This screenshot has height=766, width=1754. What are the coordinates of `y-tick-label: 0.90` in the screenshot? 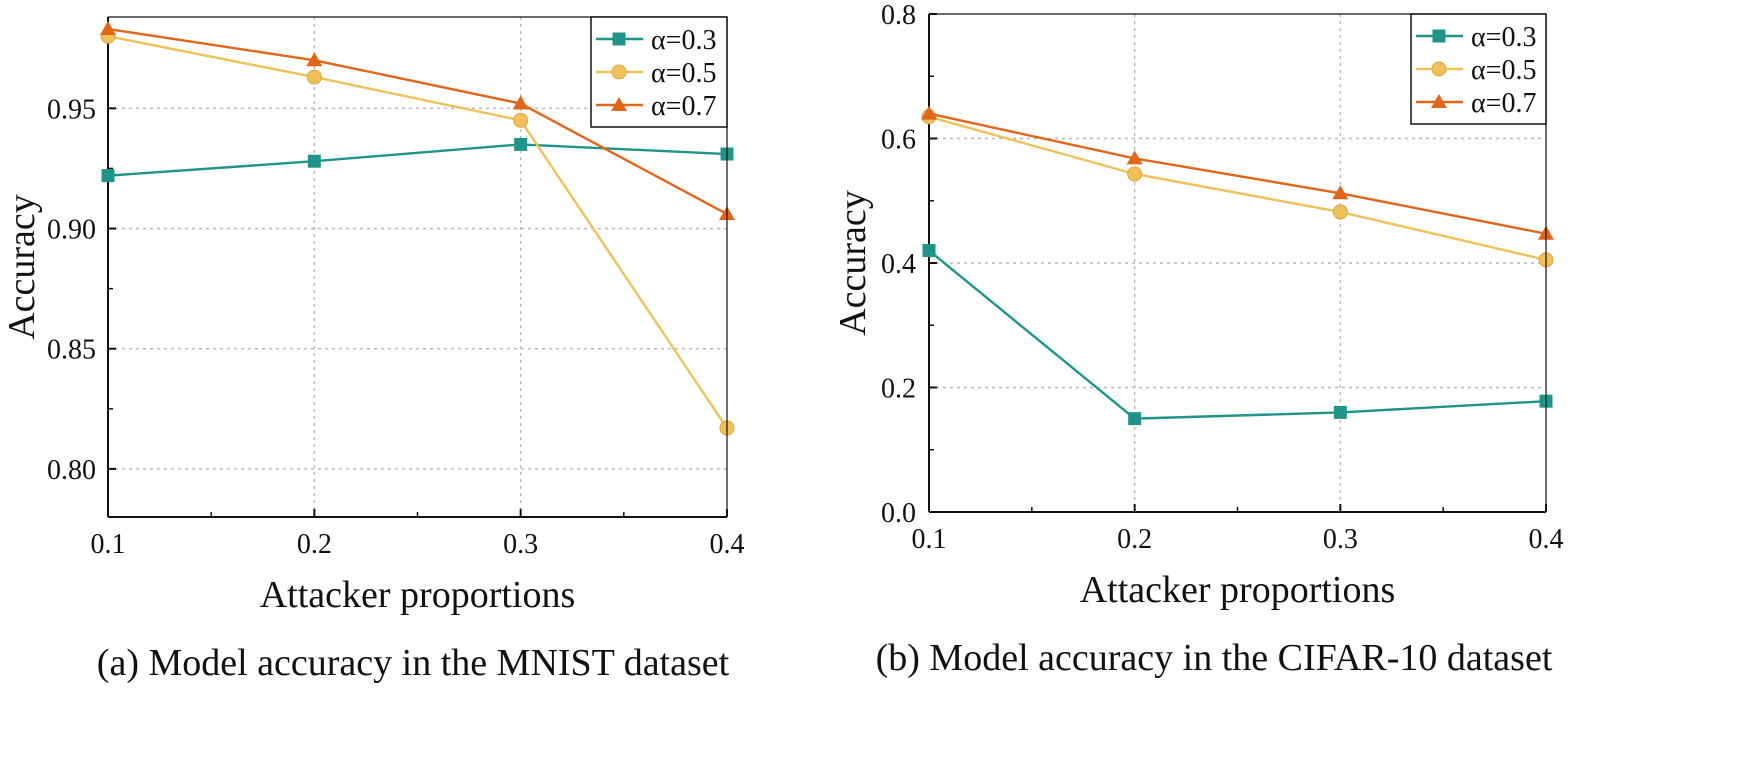 It's located at (71, 230).